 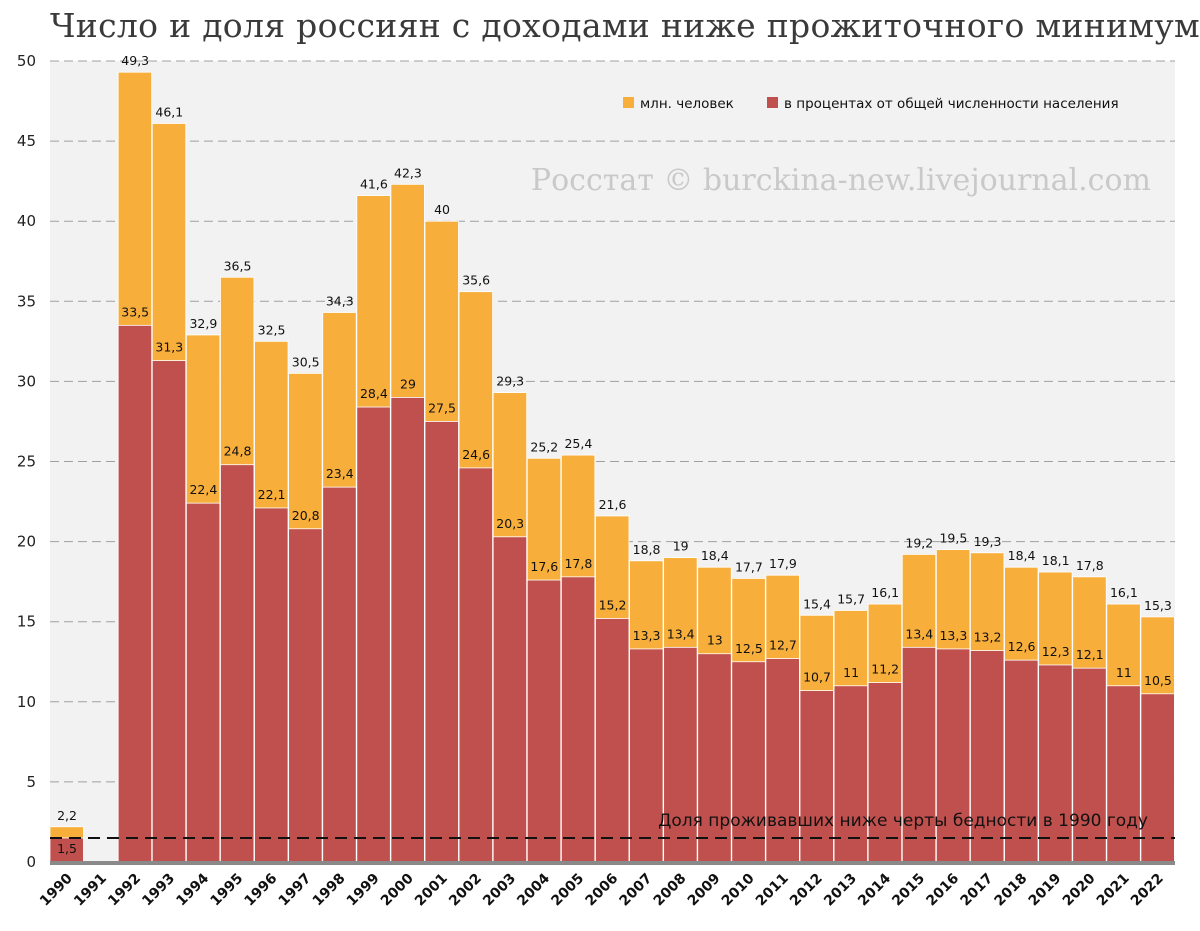 What do you see at coordinates (329, 890) in the screenshot?
I see `x-tick-label: 1998` at bounding box center [329, 890].